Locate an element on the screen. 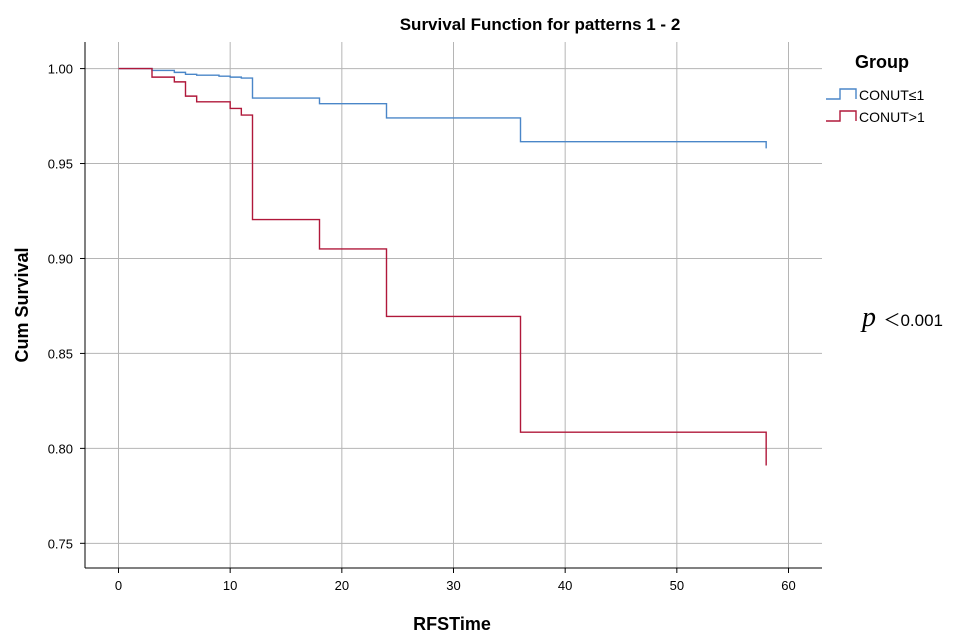  legend-label-0: CONUT≤1 is located at coordinates (891, 95).